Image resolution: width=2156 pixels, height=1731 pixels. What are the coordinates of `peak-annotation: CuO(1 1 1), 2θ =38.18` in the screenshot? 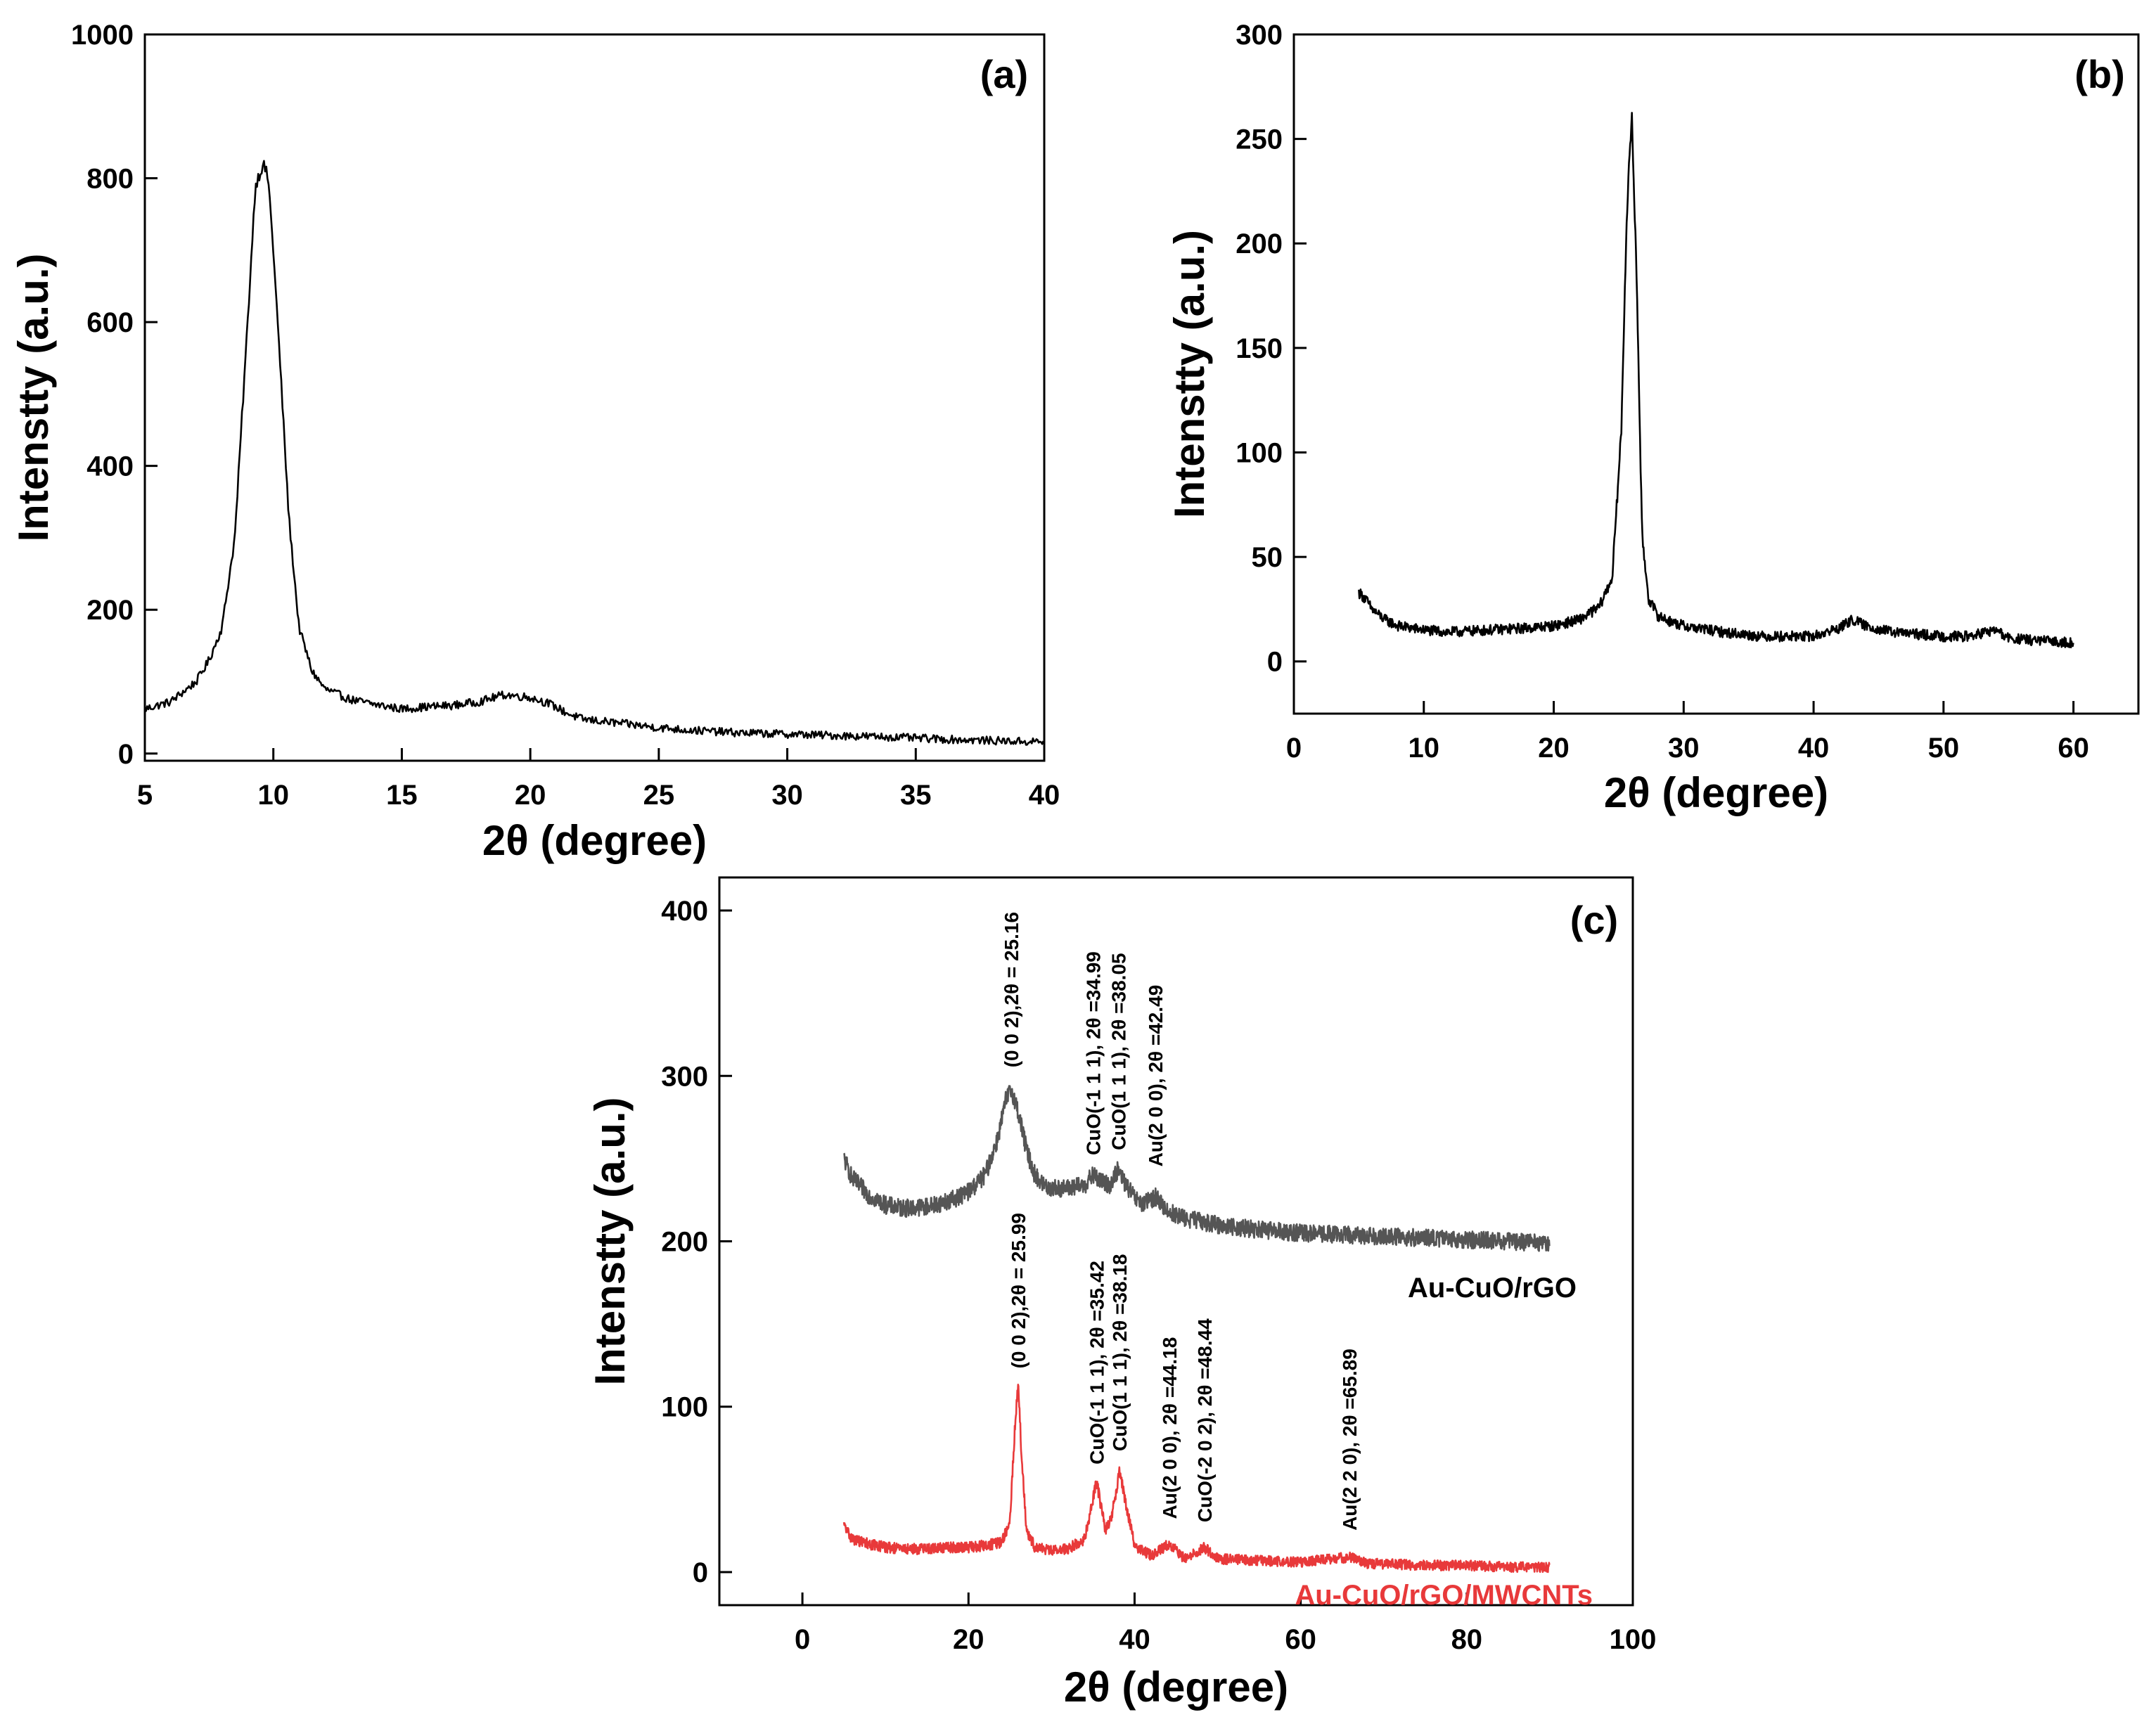 It's located at (1120, 1353).